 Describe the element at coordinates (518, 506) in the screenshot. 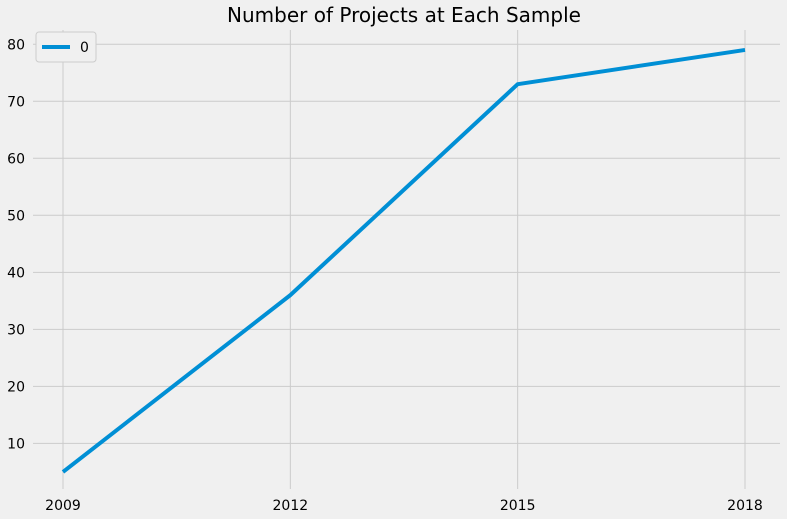

I see `x-tick-label: 2015` at that location.